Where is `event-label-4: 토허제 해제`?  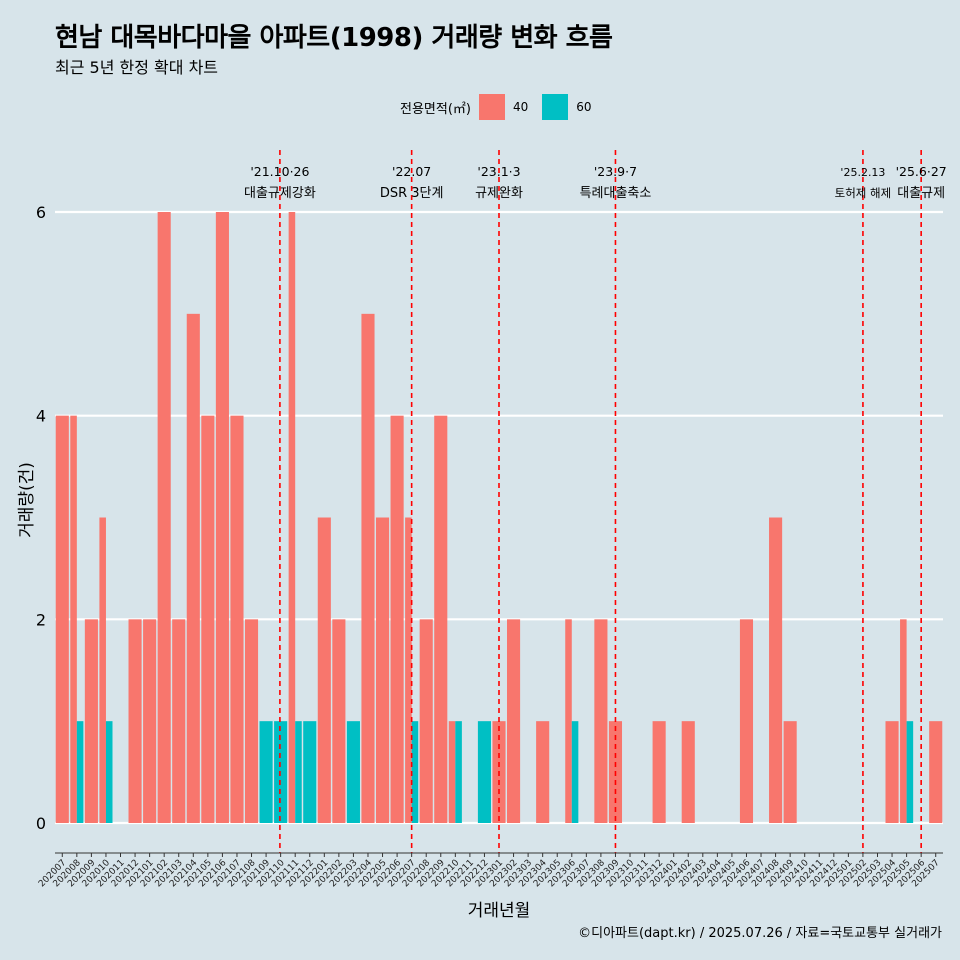
event-label-4: 토허제 해제 is located at coordinates (863, 193).